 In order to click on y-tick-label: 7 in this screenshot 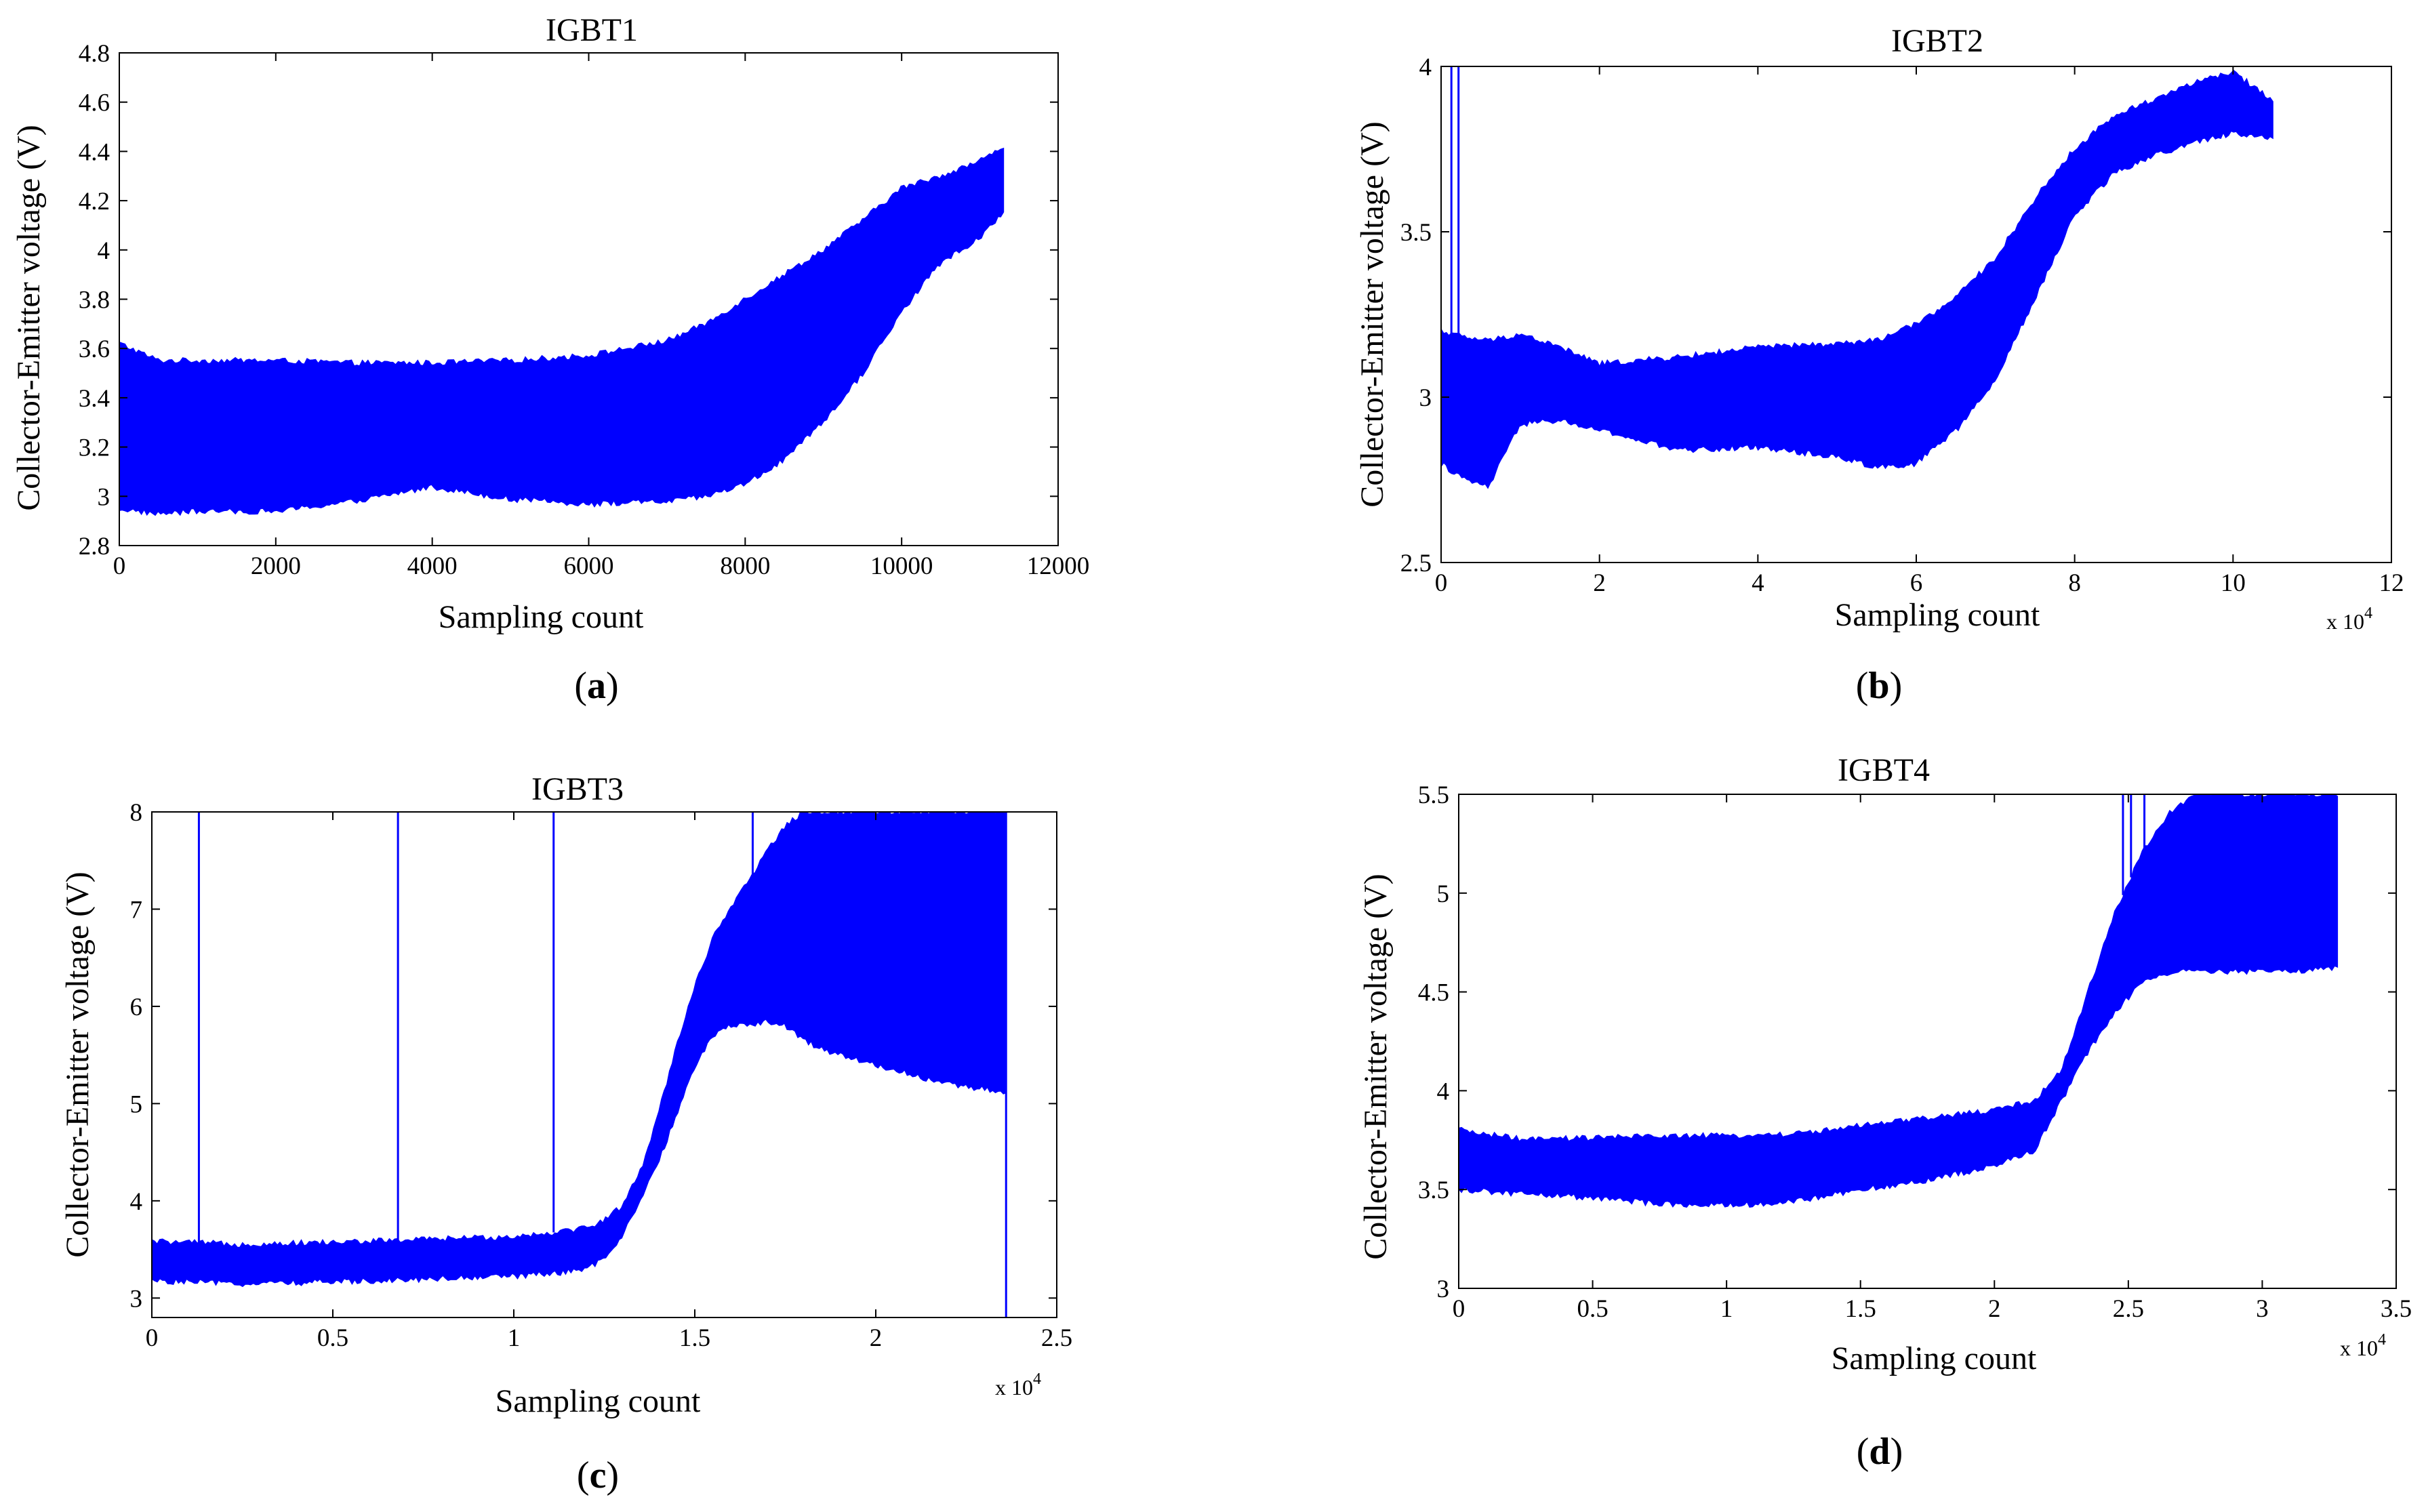, I will do `click(136, 910)`.